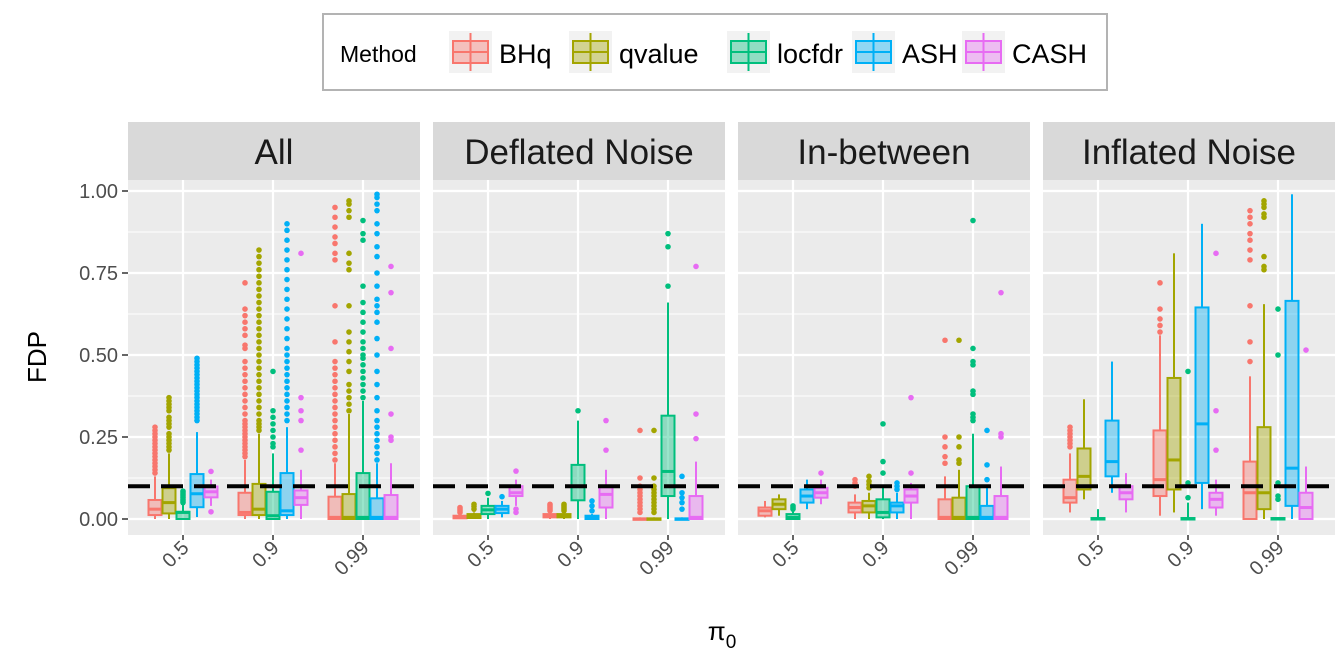 The width and height of the screenshot is (1344, 672). I want to click on box-locfdr-0.9, so click(273, 444).